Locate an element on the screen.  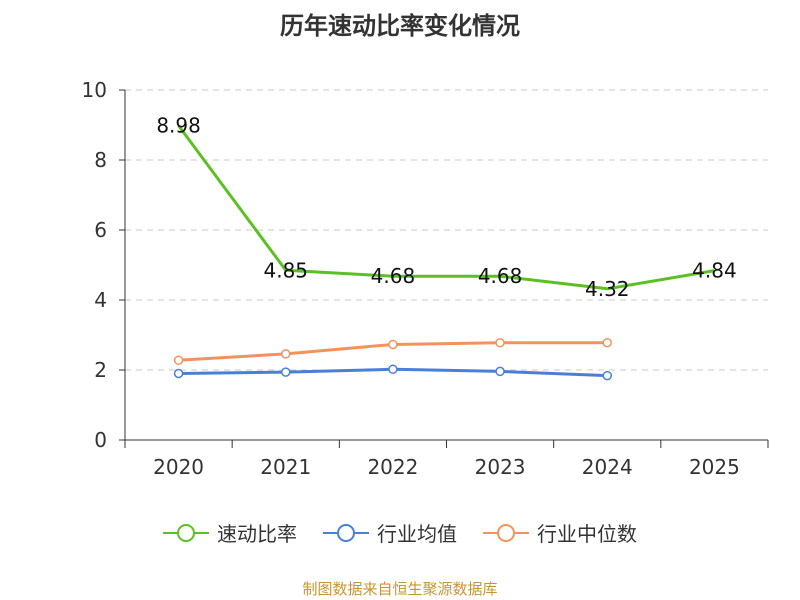
data-label: 4.85 is located at coordinates (285, 270).